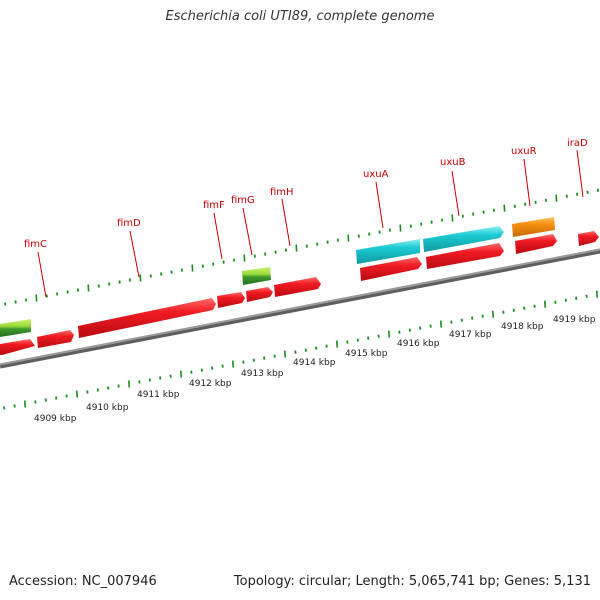  I want to click on kbp-label: 4912 kbp, so click(210, 384).